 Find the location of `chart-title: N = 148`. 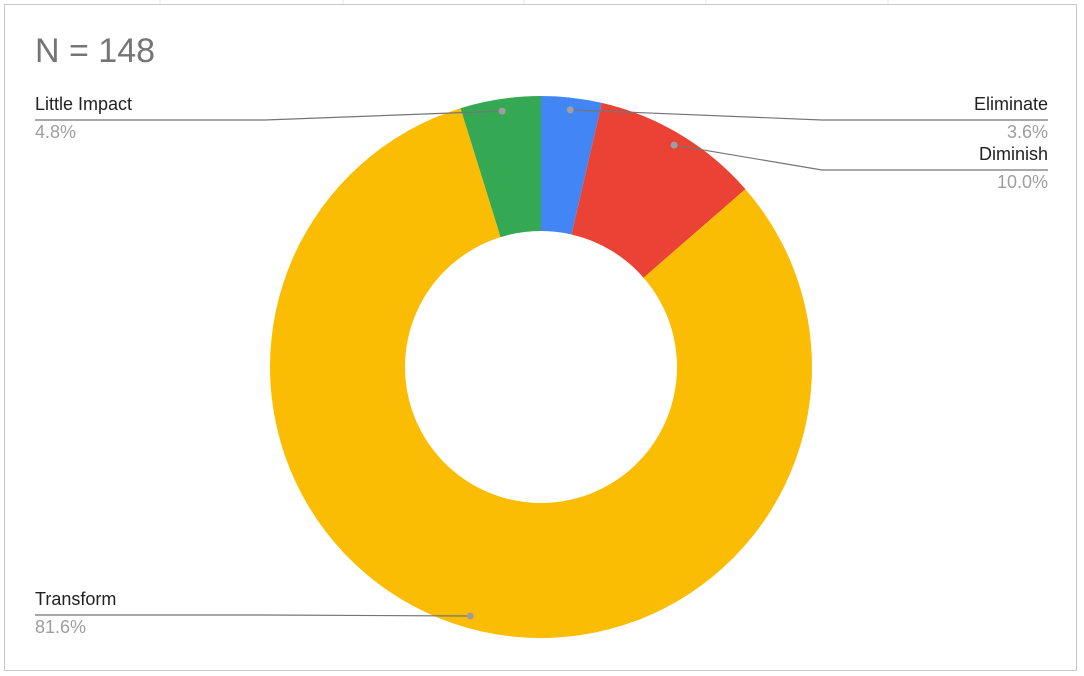

chart-title: N = 148 is located at coordinates (95, 51).